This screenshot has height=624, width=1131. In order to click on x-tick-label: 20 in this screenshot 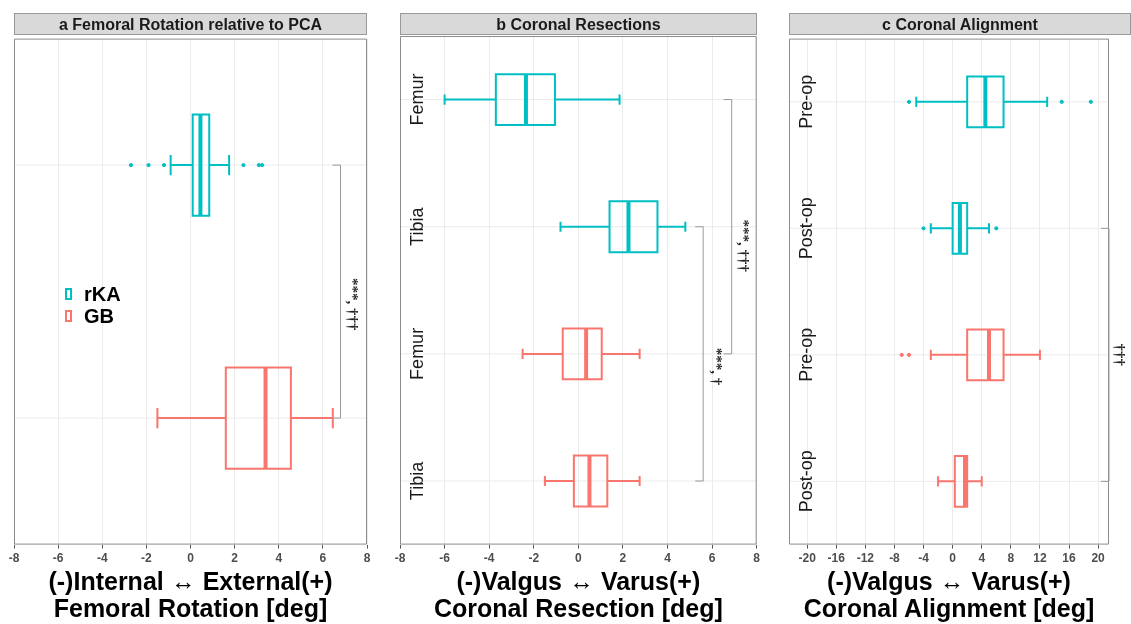, I will do `click(1098, 558)`.